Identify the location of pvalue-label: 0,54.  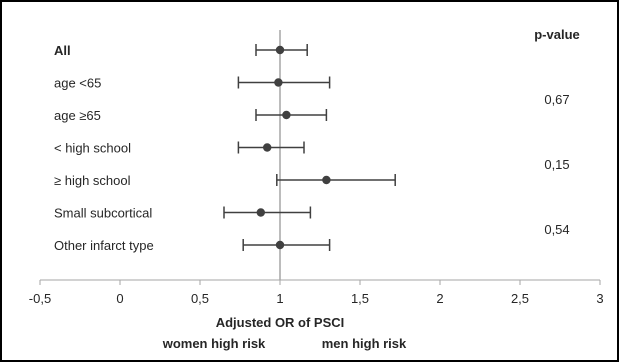
(556, 229).